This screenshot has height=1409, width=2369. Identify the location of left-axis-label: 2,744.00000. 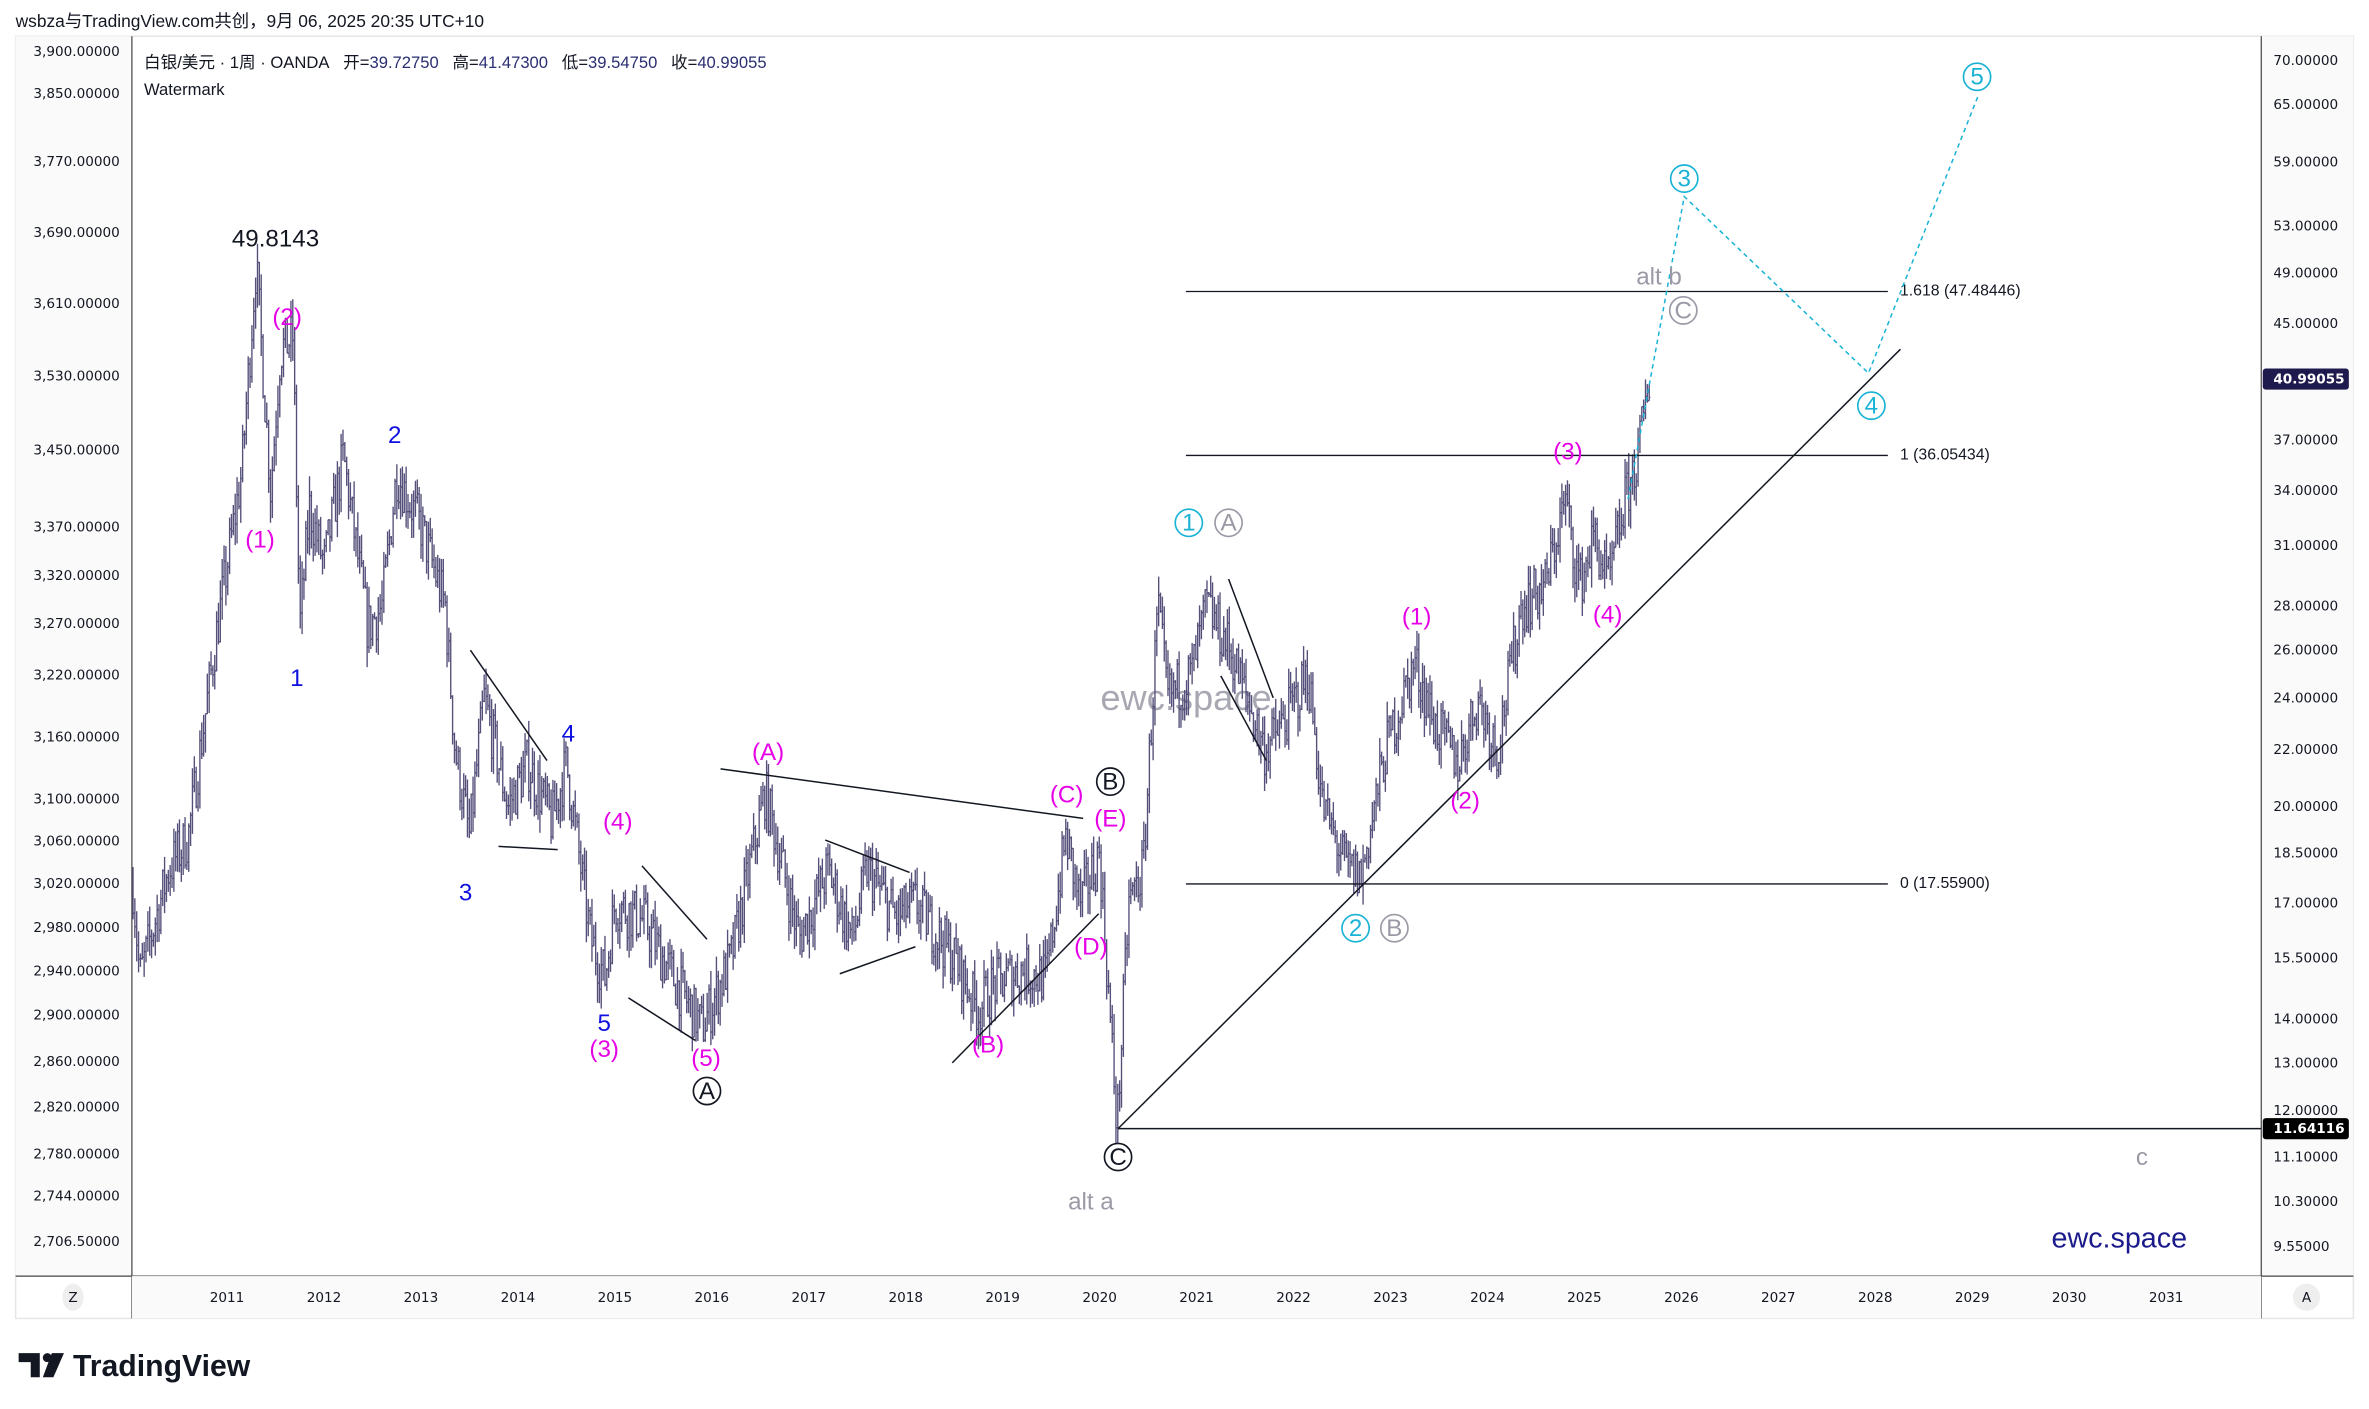
(76, 1197).